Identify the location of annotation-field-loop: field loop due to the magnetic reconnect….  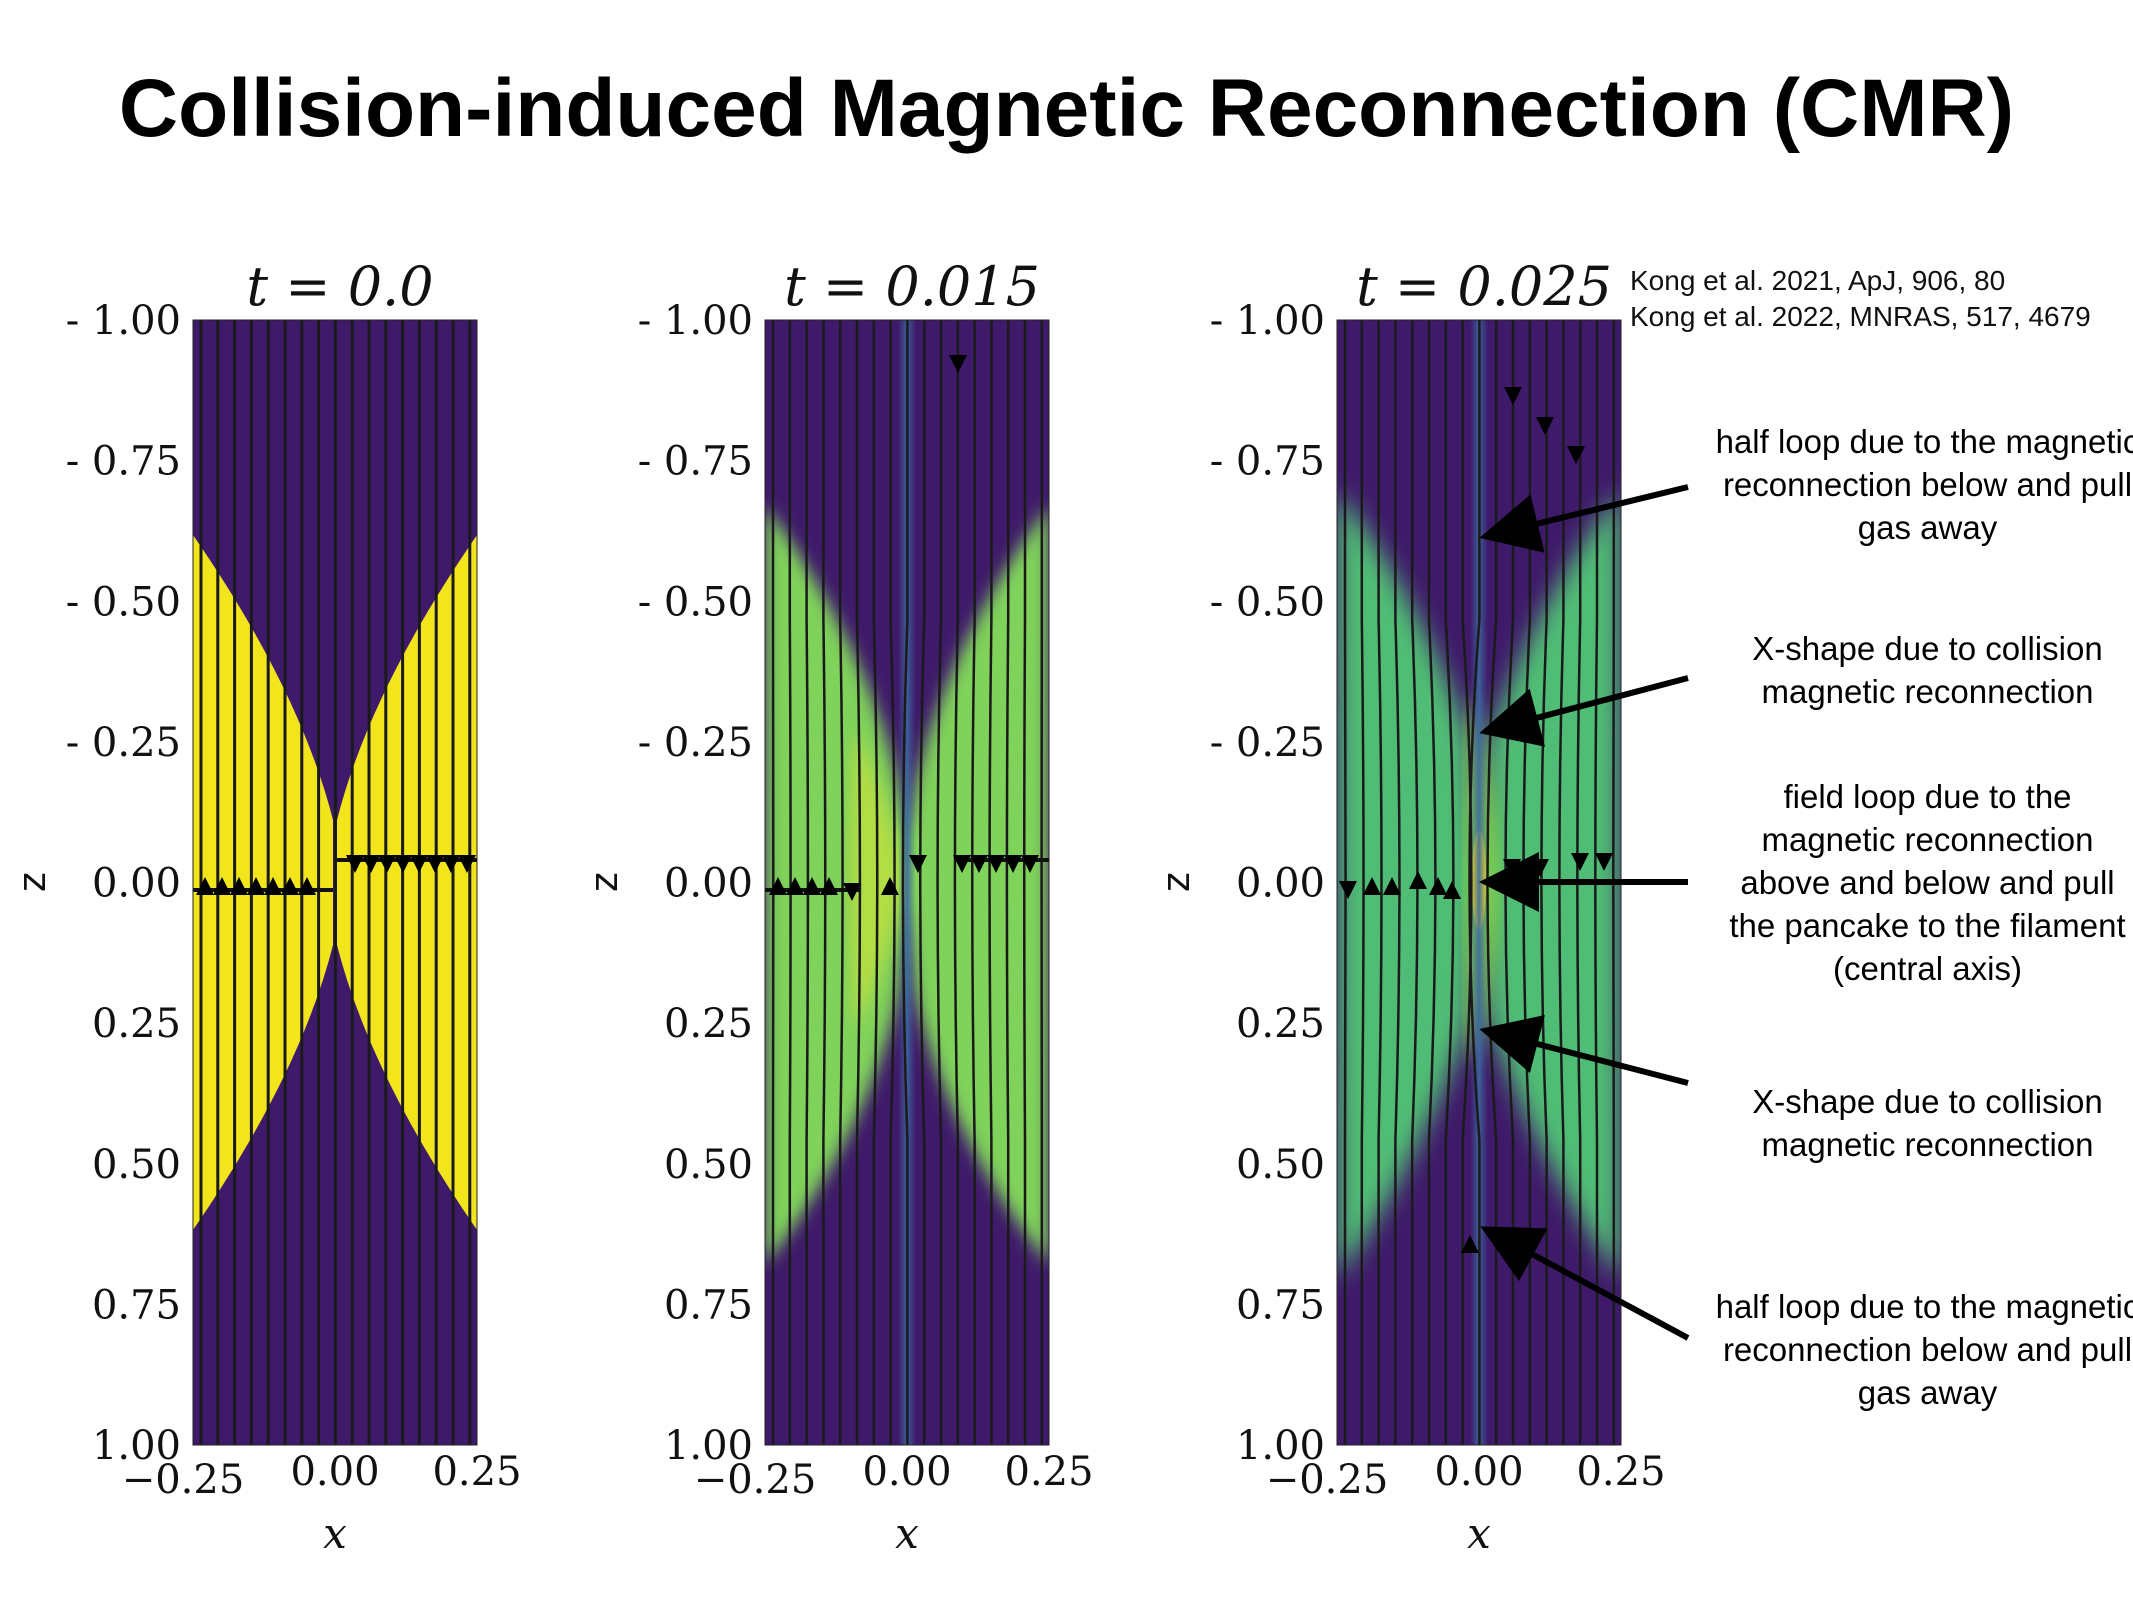
(1927, 882).